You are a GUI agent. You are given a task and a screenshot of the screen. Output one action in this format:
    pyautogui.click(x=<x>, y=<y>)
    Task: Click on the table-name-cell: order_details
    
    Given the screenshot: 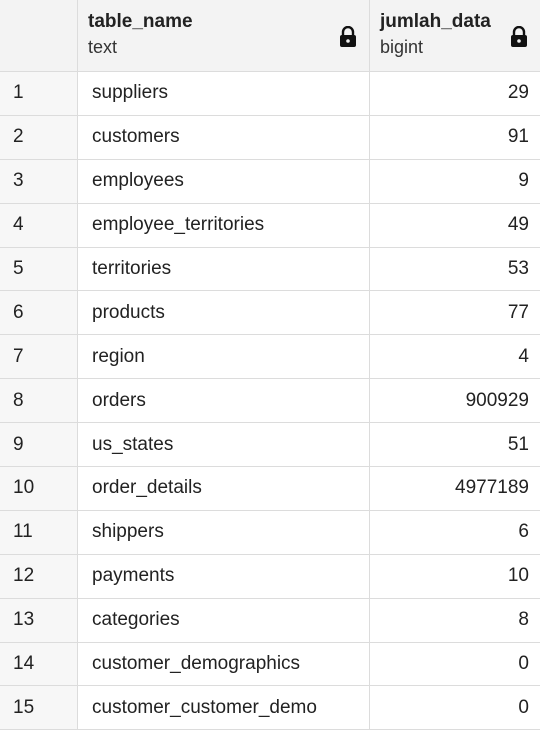 What is the action you would take?
    pyautogui.click(x=224, y=488)
    